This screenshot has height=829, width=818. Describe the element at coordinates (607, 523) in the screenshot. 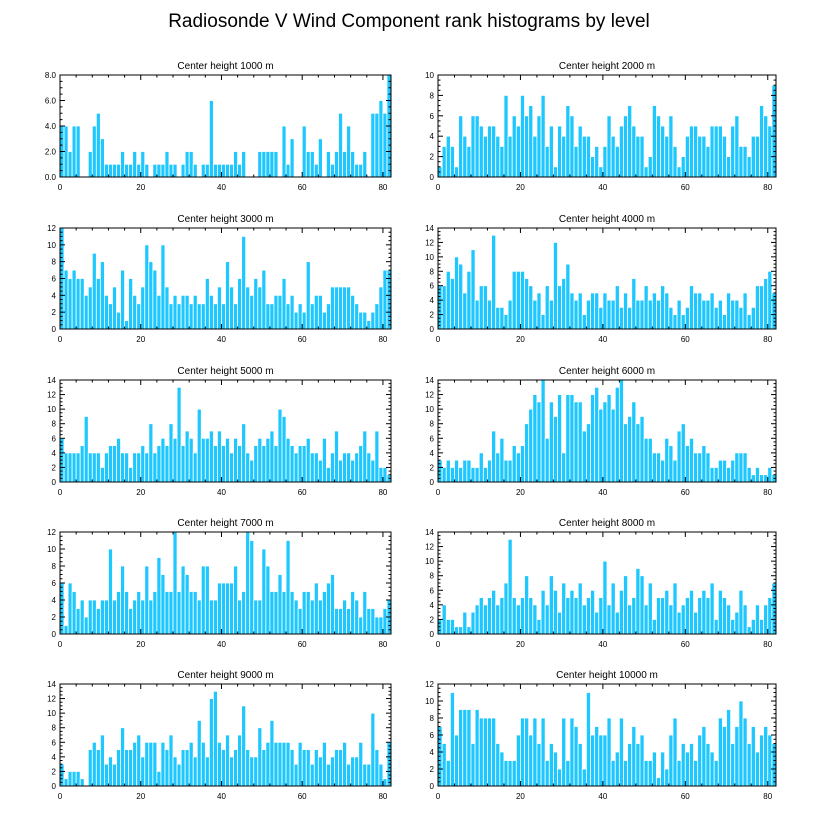

I see `panel-title: Center height 8000 m` at that location.